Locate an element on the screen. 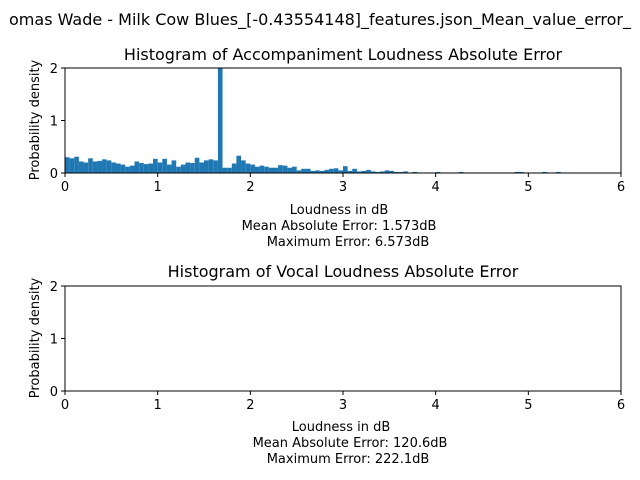 The image size is (640, 480). x-ticks: 0 1 2 3 4 5 6 is located at coordinates (343, 402).